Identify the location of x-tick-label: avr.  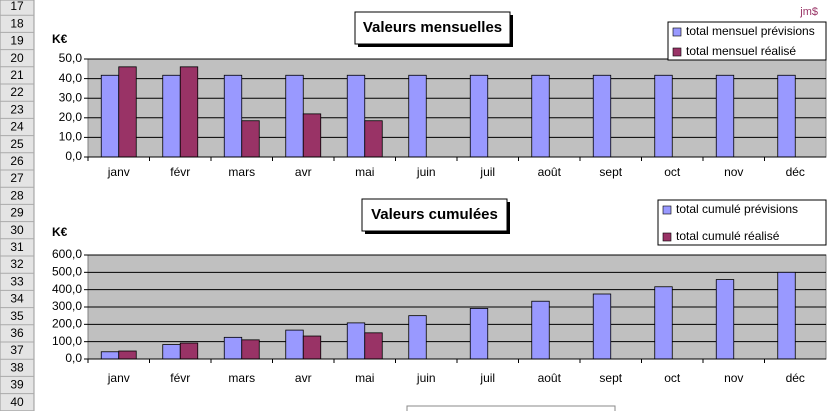
(303, 378).